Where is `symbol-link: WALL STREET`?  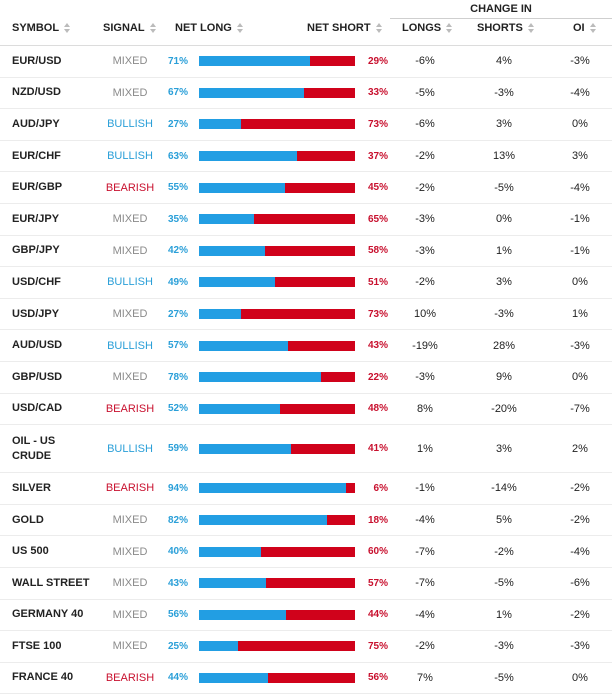
symbol-link: WALL STREET is located at coordinates (51, 582).